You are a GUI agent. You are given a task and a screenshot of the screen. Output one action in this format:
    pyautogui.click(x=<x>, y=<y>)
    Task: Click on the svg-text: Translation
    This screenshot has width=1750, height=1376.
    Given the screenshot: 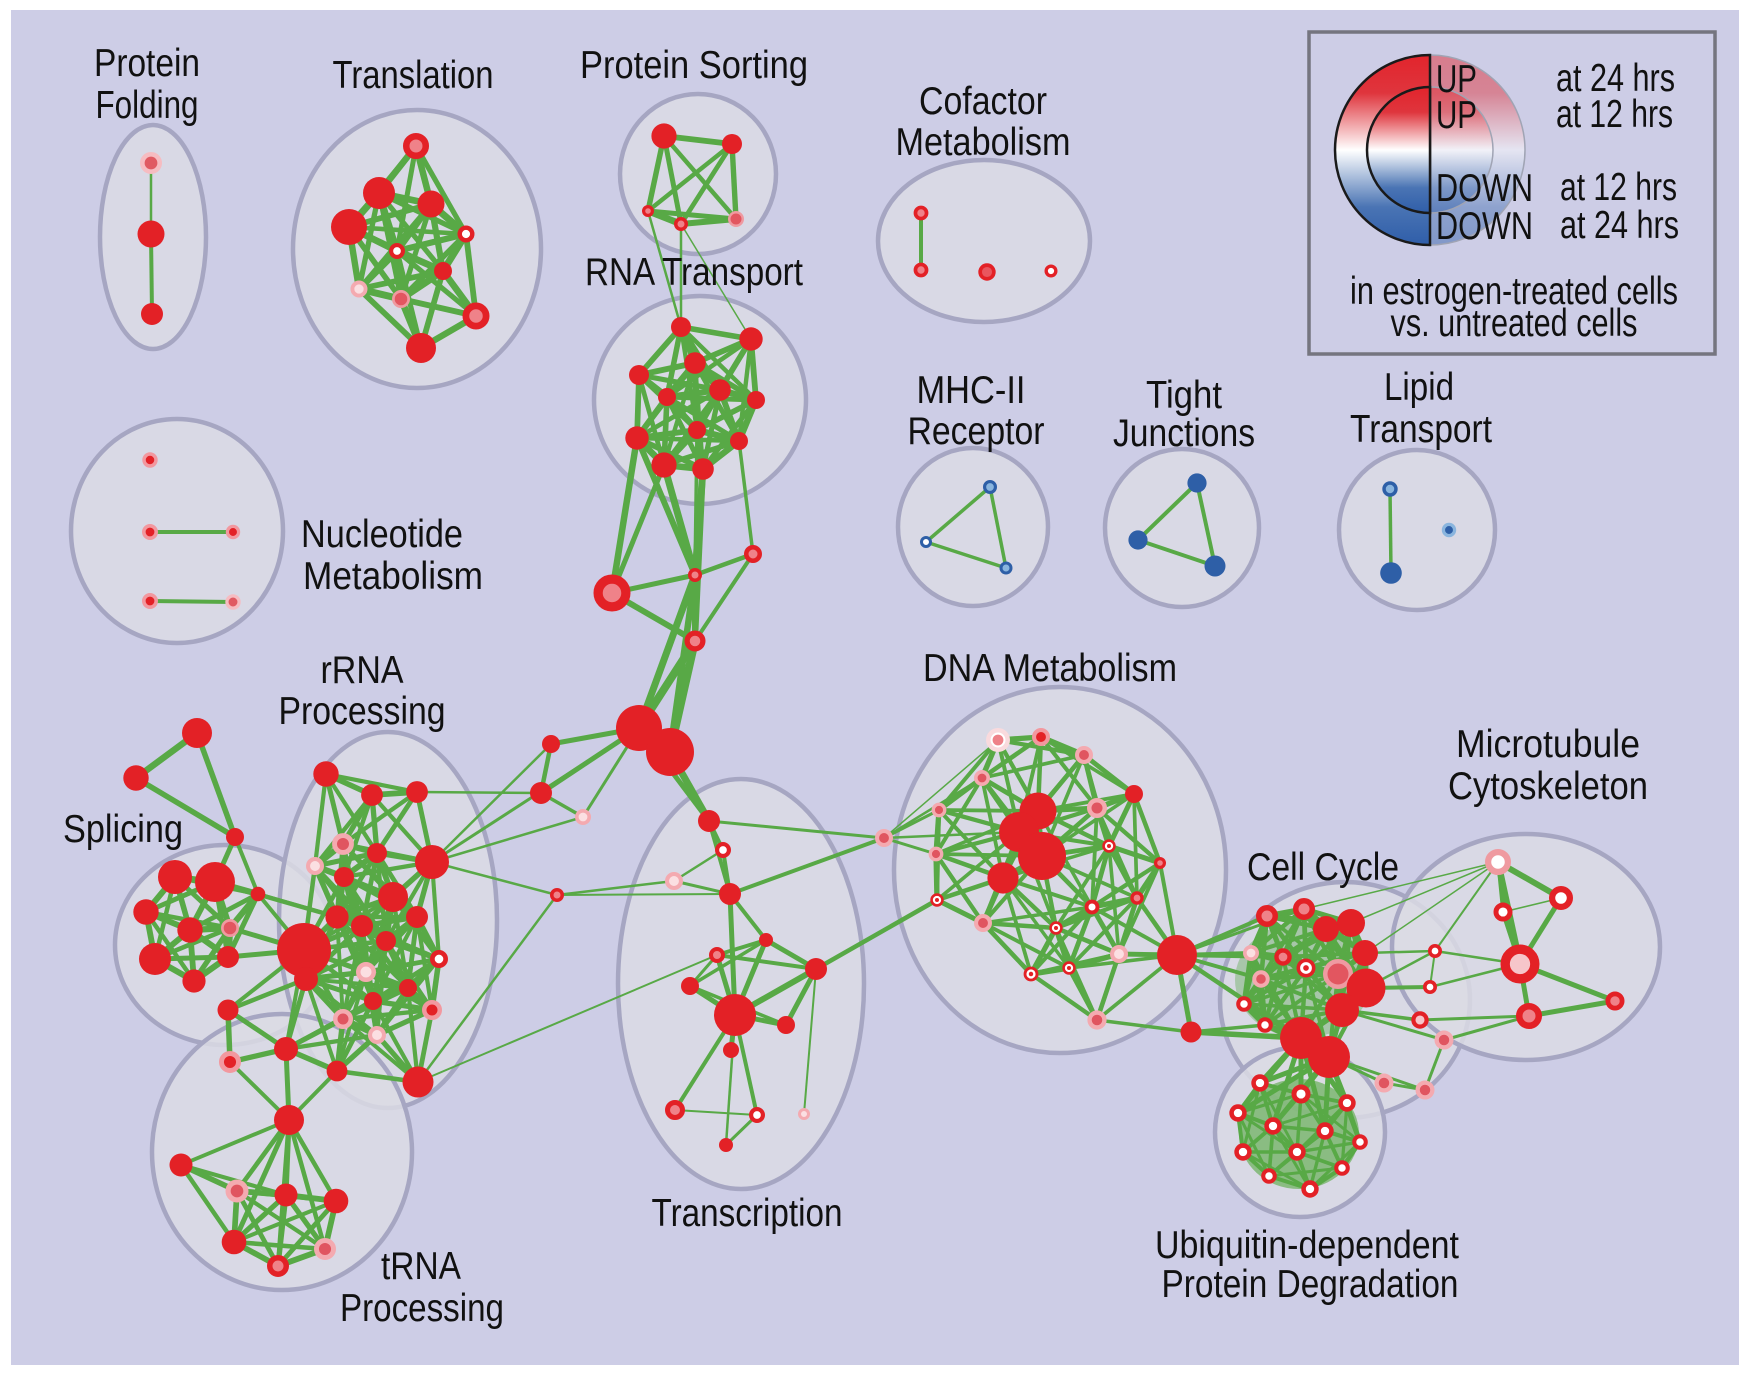 What is the action you would take?
    pyautogui.click(x=413, y=75)
    